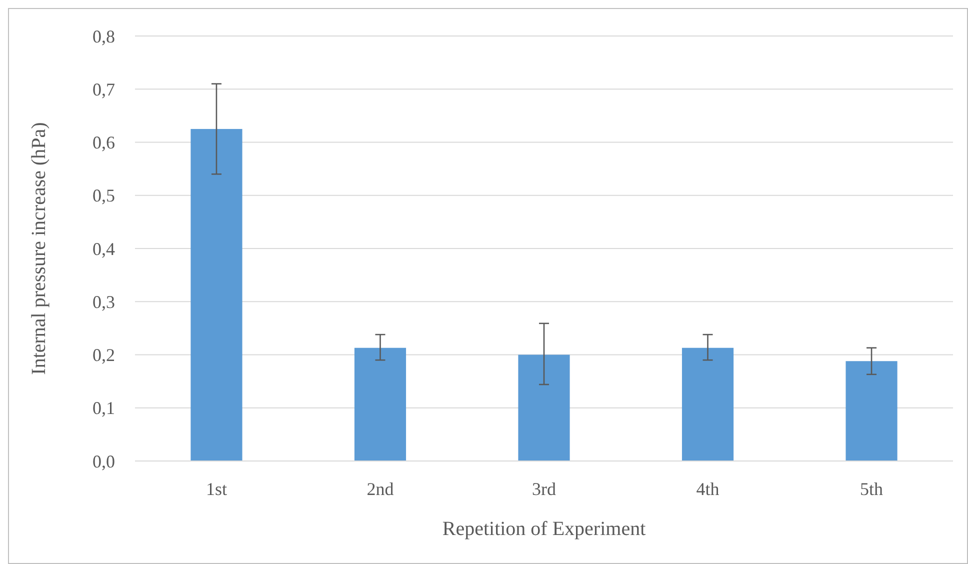 This screenshot has width=968, height=564. Describe the element at coordinates (103, 36) in the screenshot. I see `y-tick-label: 0,8` at that location.